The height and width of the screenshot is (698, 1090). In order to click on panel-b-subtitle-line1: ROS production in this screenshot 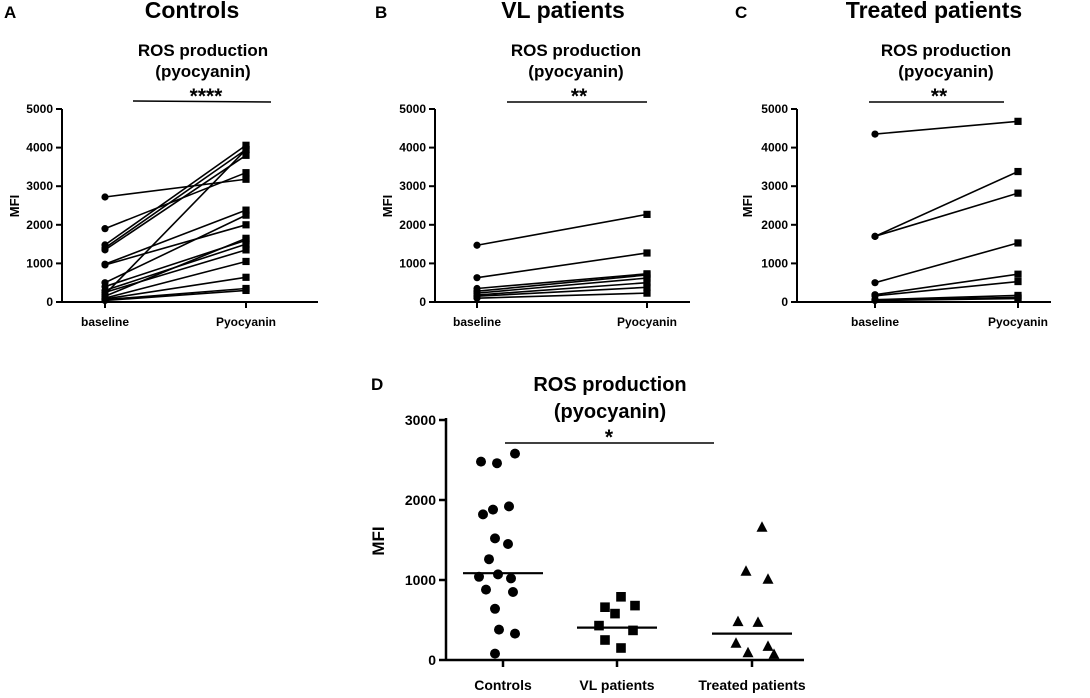, I will do `click(576, 50)`.